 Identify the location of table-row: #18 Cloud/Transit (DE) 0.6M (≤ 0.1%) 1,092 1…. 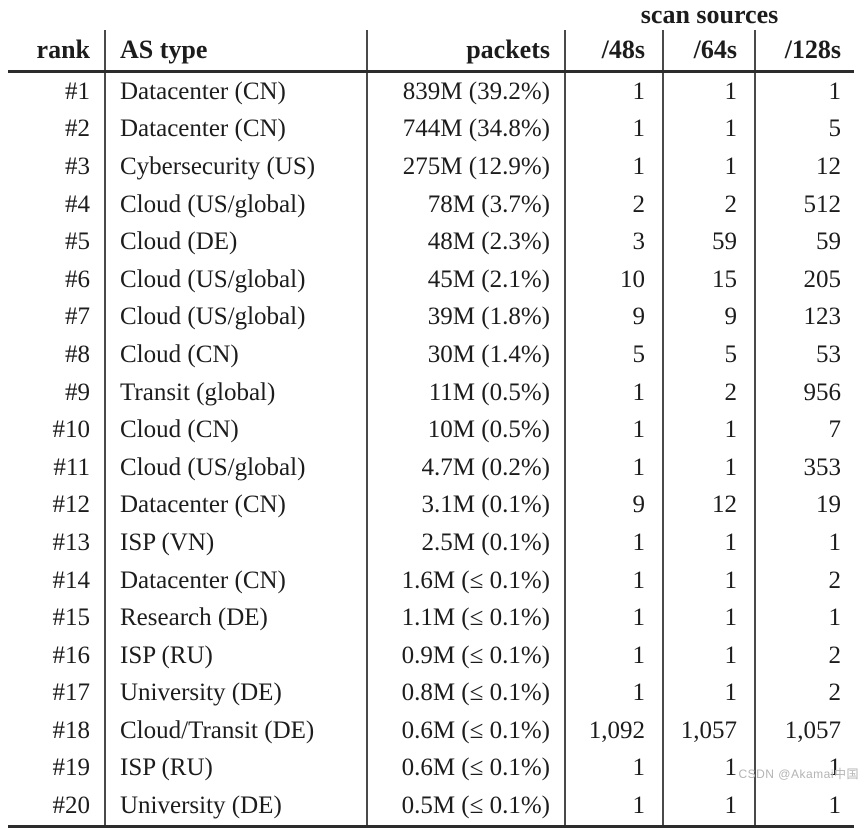
(431, 731).